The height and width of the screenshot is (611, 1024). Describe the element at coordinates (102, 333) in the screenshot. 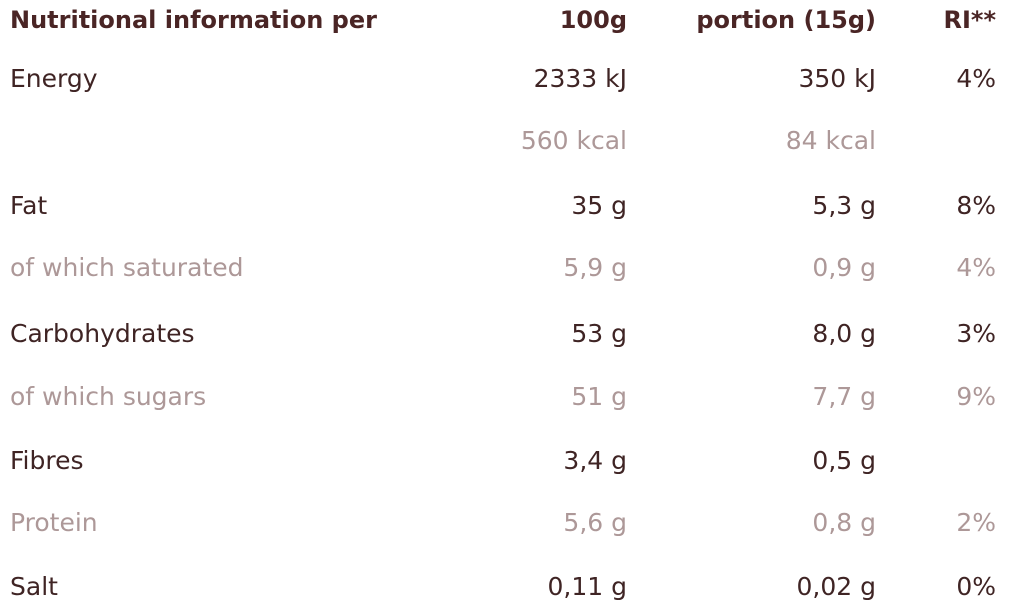

I see `row-label: Carbohydrates` at that location.